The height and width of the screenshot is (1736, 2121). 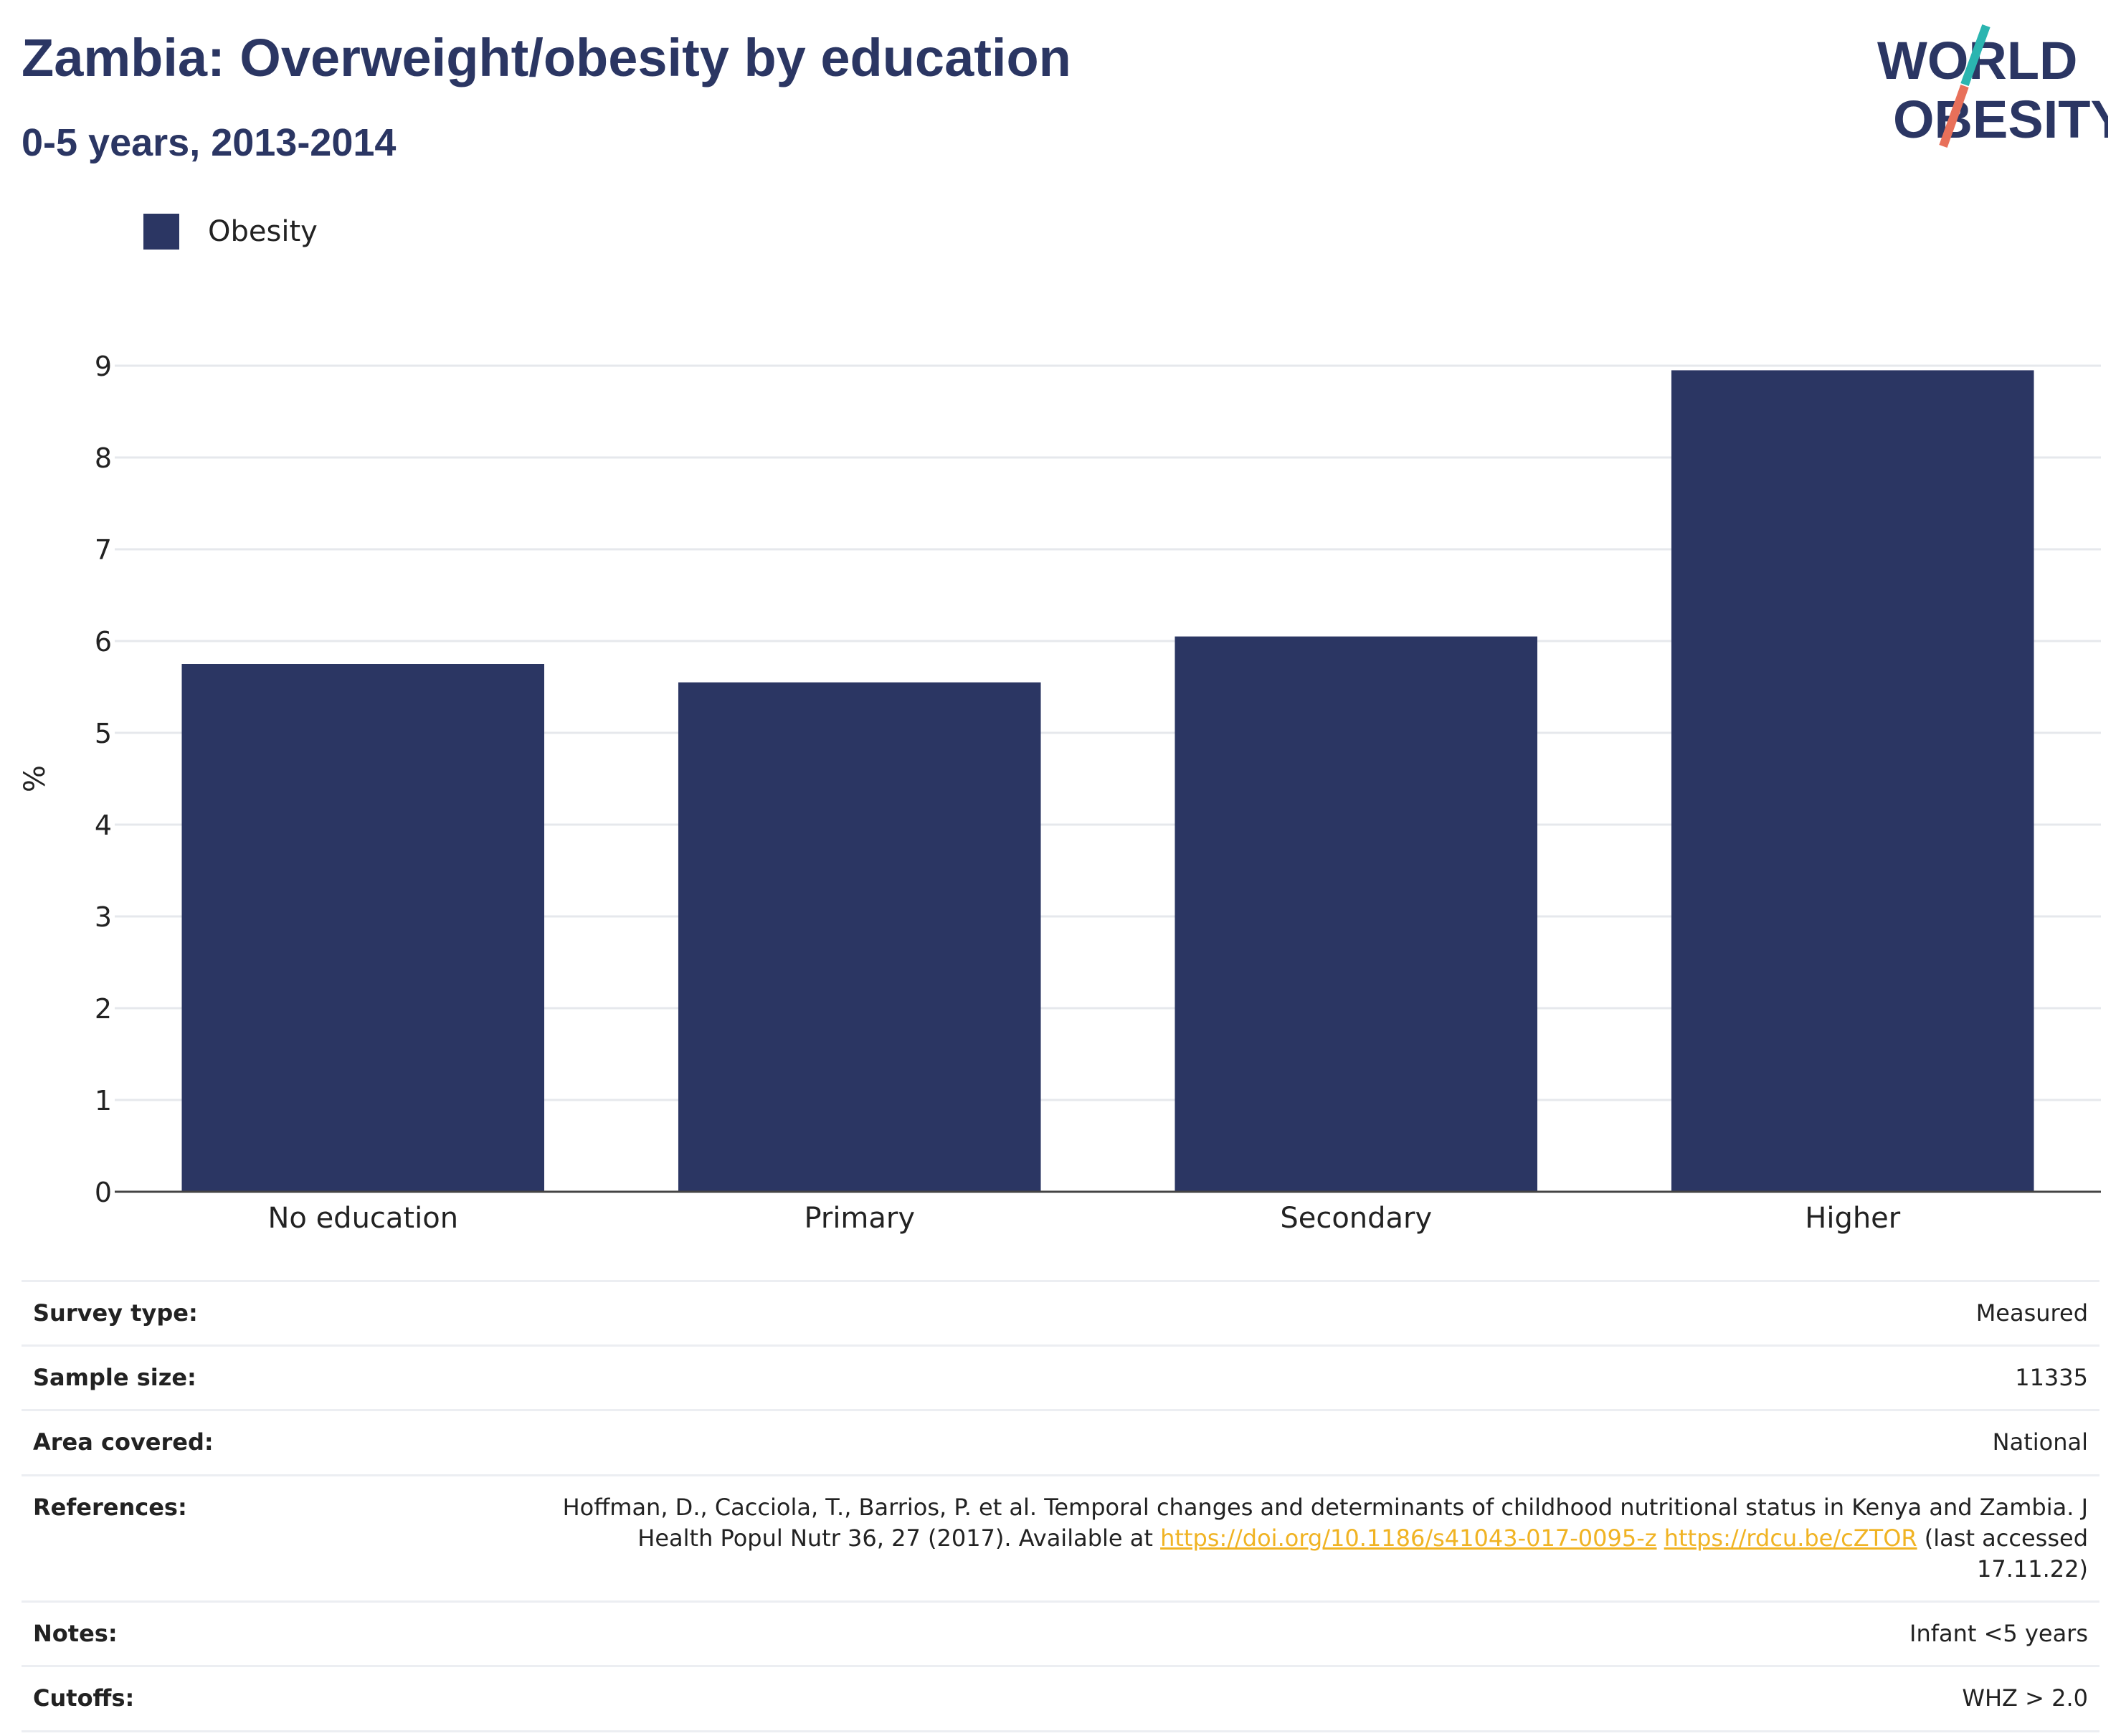 What do you see at coordinates (859, 937) in the screenshot?
I see `bar-primary` at bounding box center [859, 937].